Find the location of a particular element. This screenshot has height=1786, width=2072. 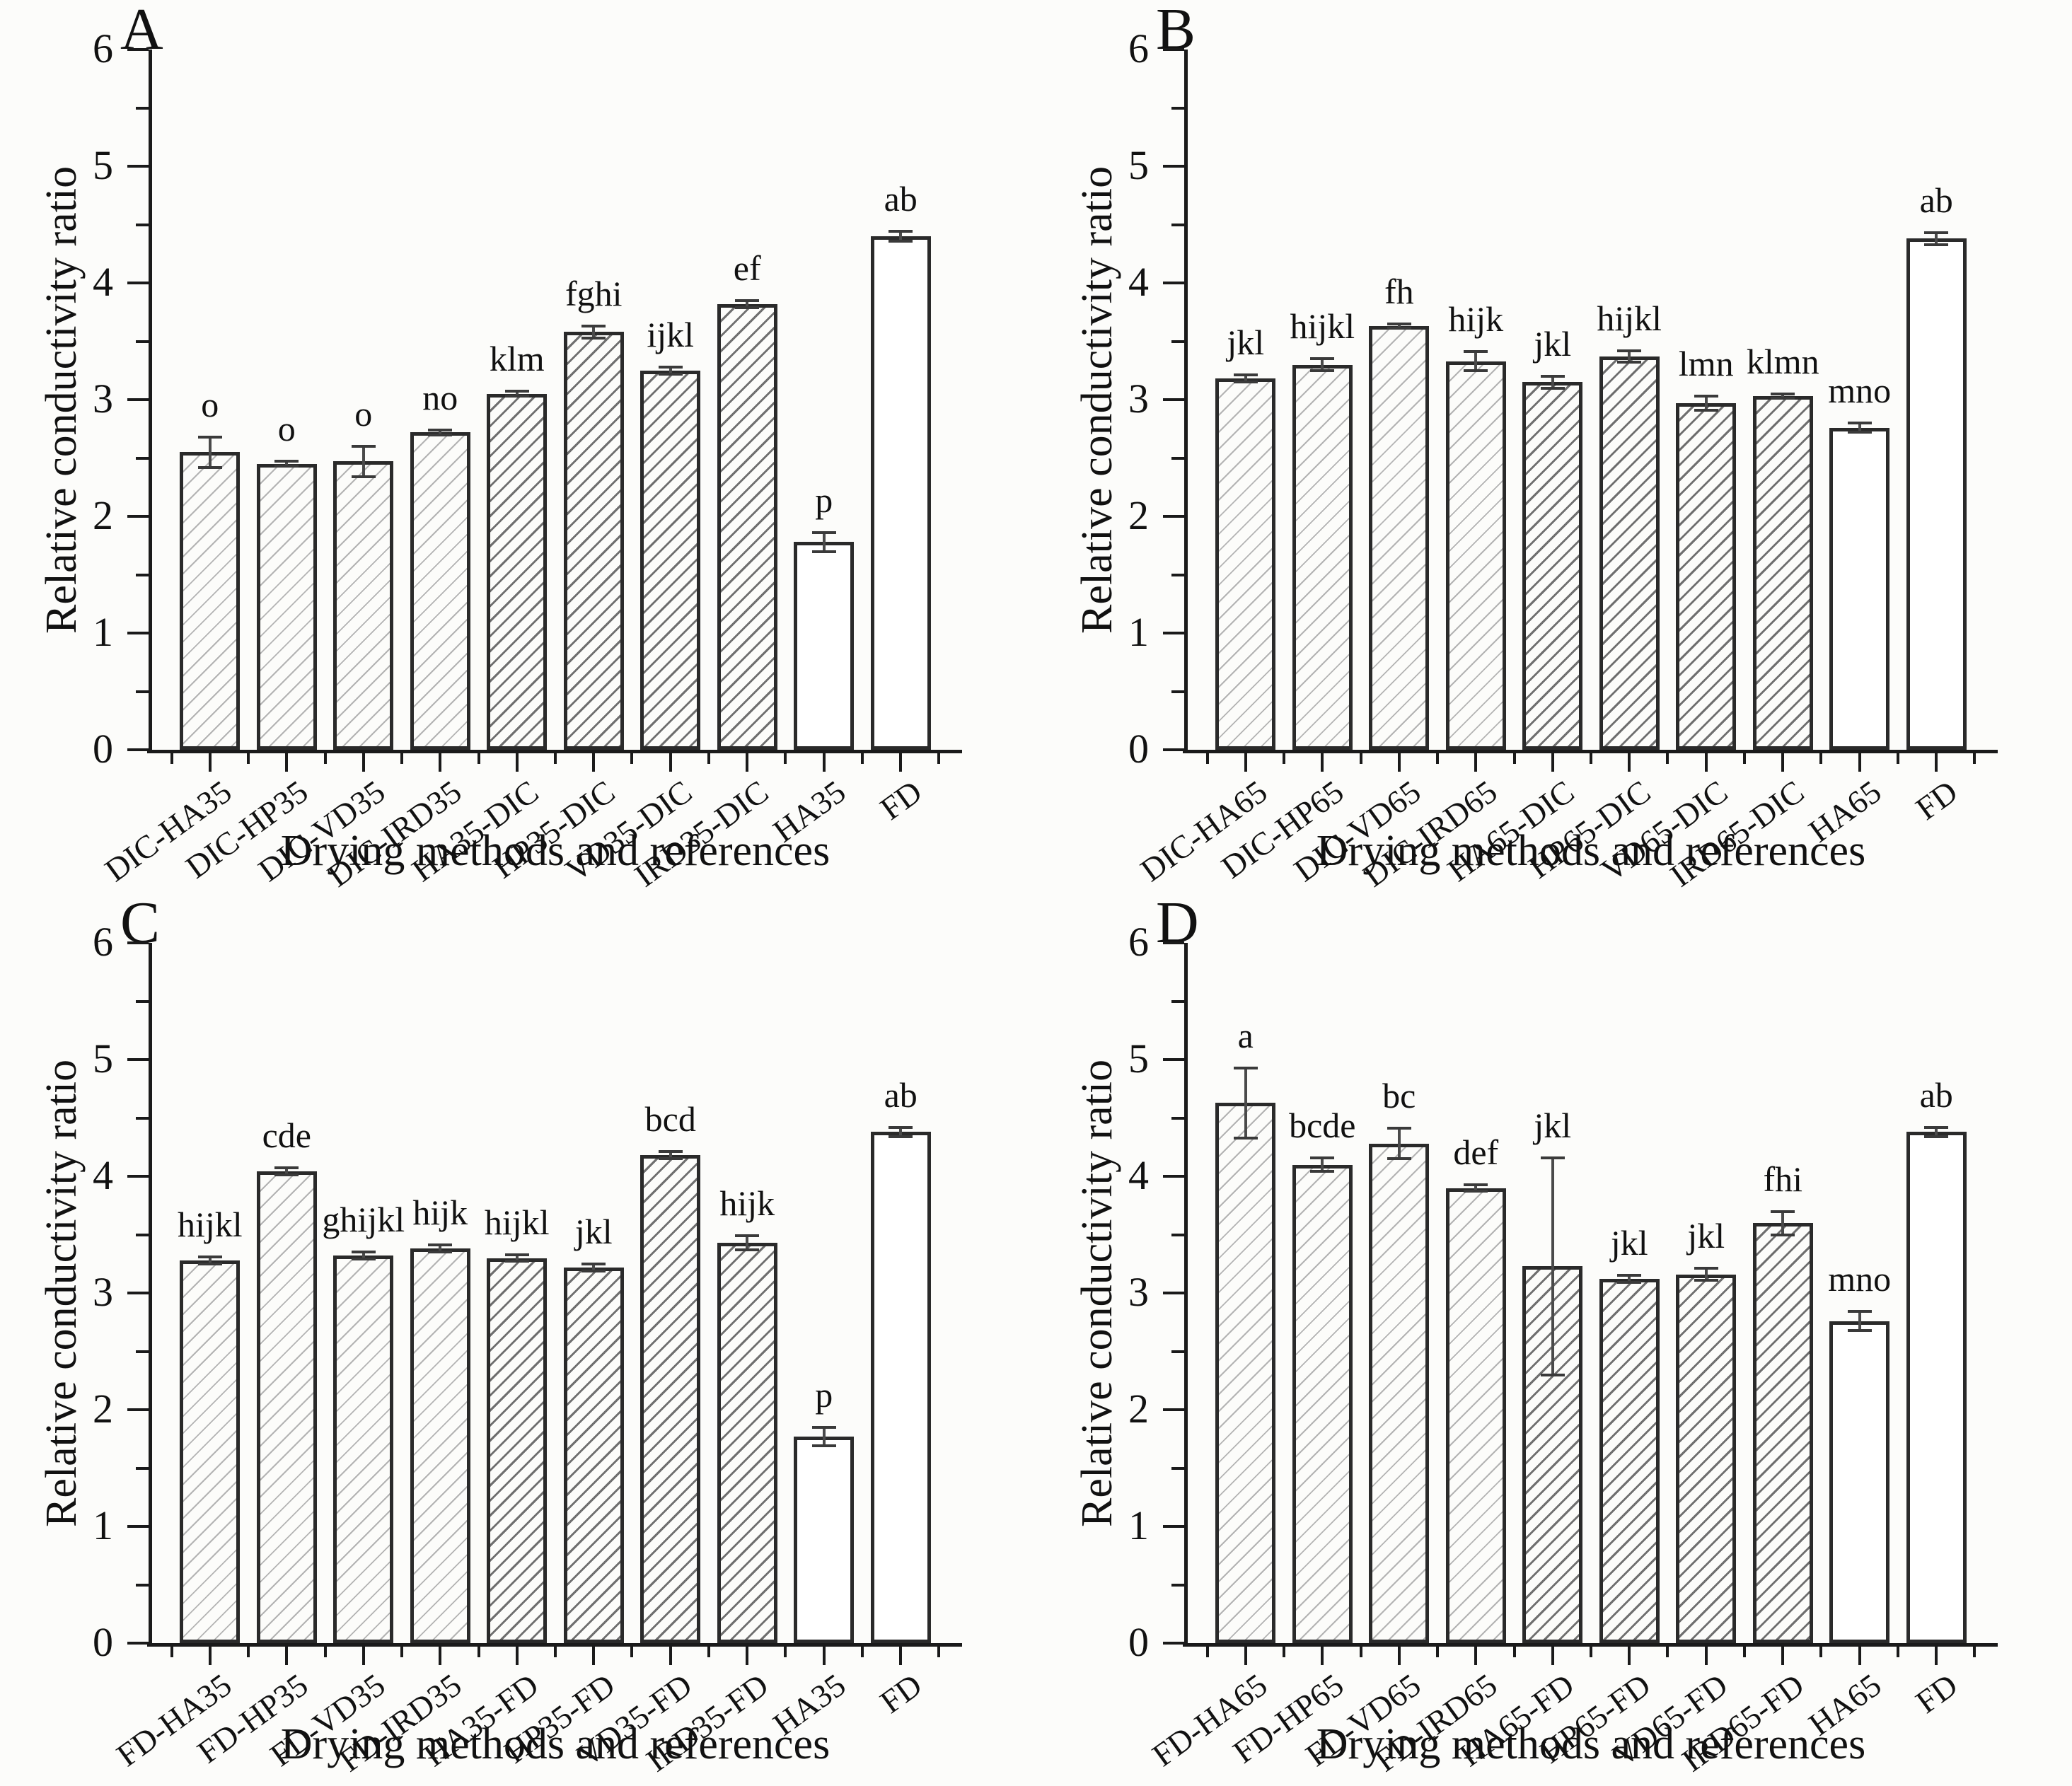

significance-label: ijkl is located at coordinates (671, 334).